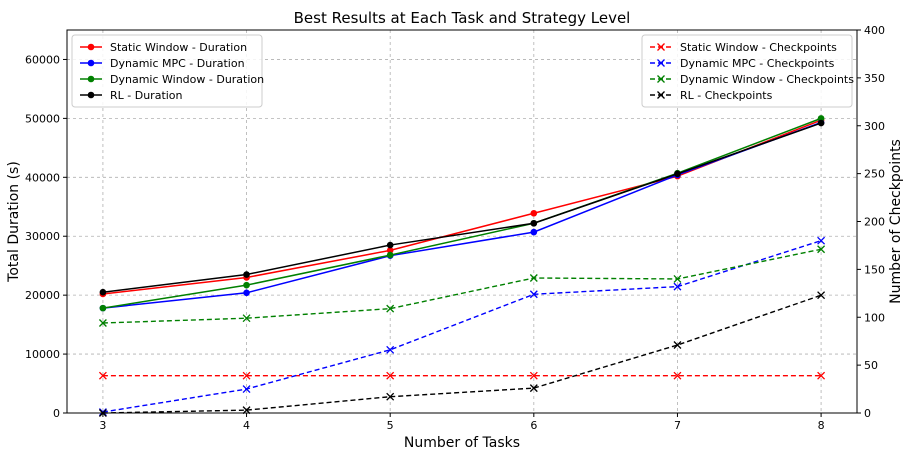  Describe the element at coordinates (14, 222) in the screenshot. I see `y-axis-label-left: Total Duration (s)` at that location.